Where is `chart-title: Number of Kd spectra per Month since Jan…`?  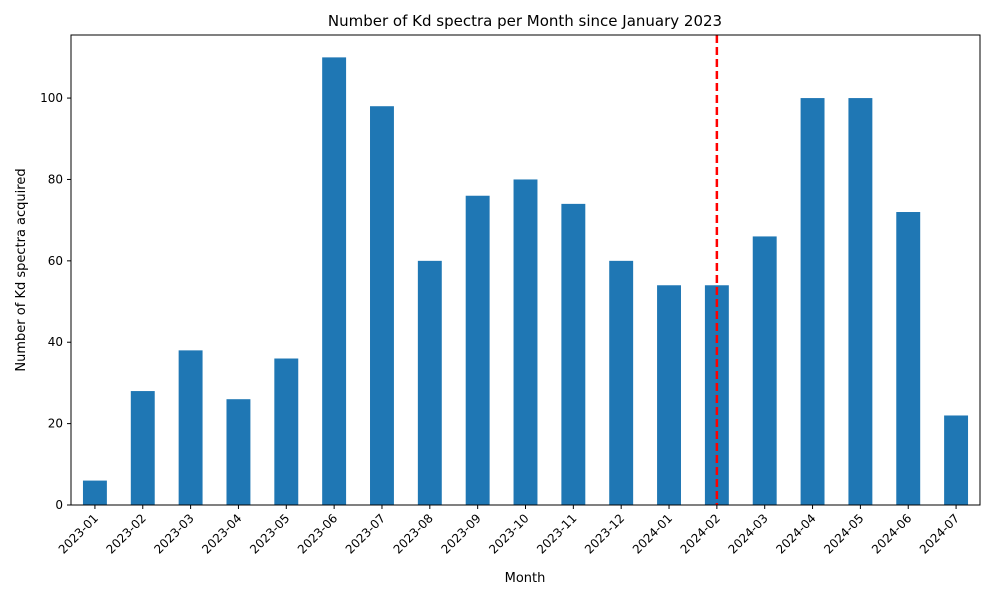
chart-title: Number of Kd spectra per Month since Jan… is located at coordinates (525, 21).